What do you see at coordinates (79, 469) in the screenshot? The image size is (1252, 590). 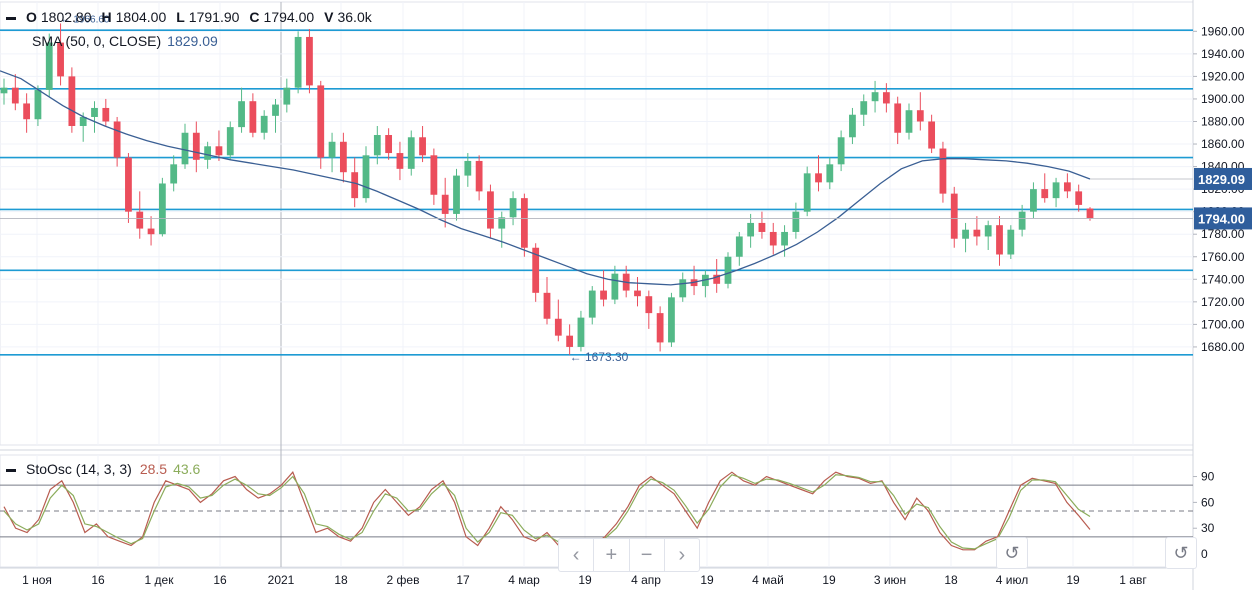 I see `stoch-legend-label: StoOsc (14, 3, 3)` at bounding box center [79, 469].